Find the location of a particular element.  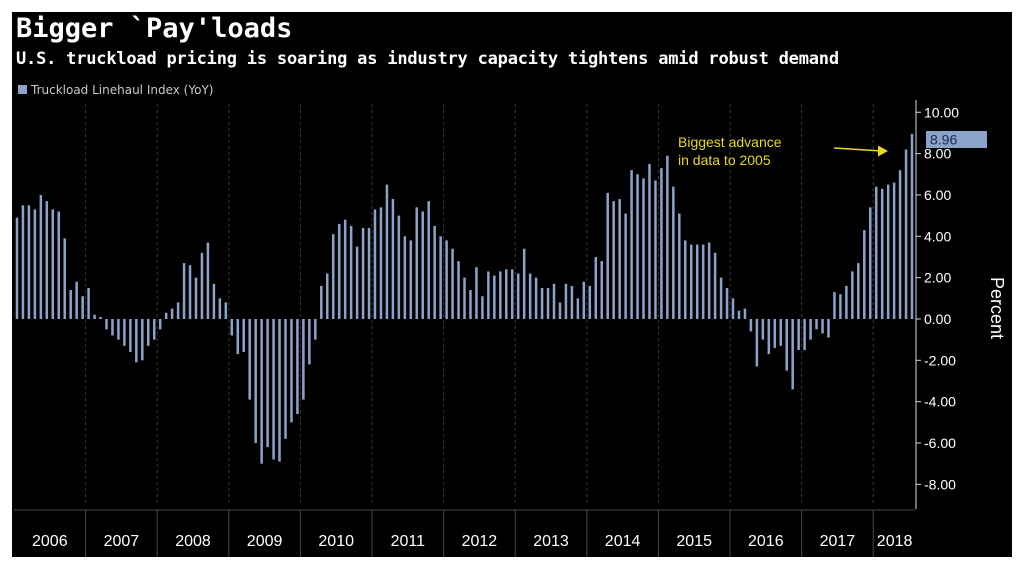

x-tick-label: 2006 is located at coordinates (50, 541).